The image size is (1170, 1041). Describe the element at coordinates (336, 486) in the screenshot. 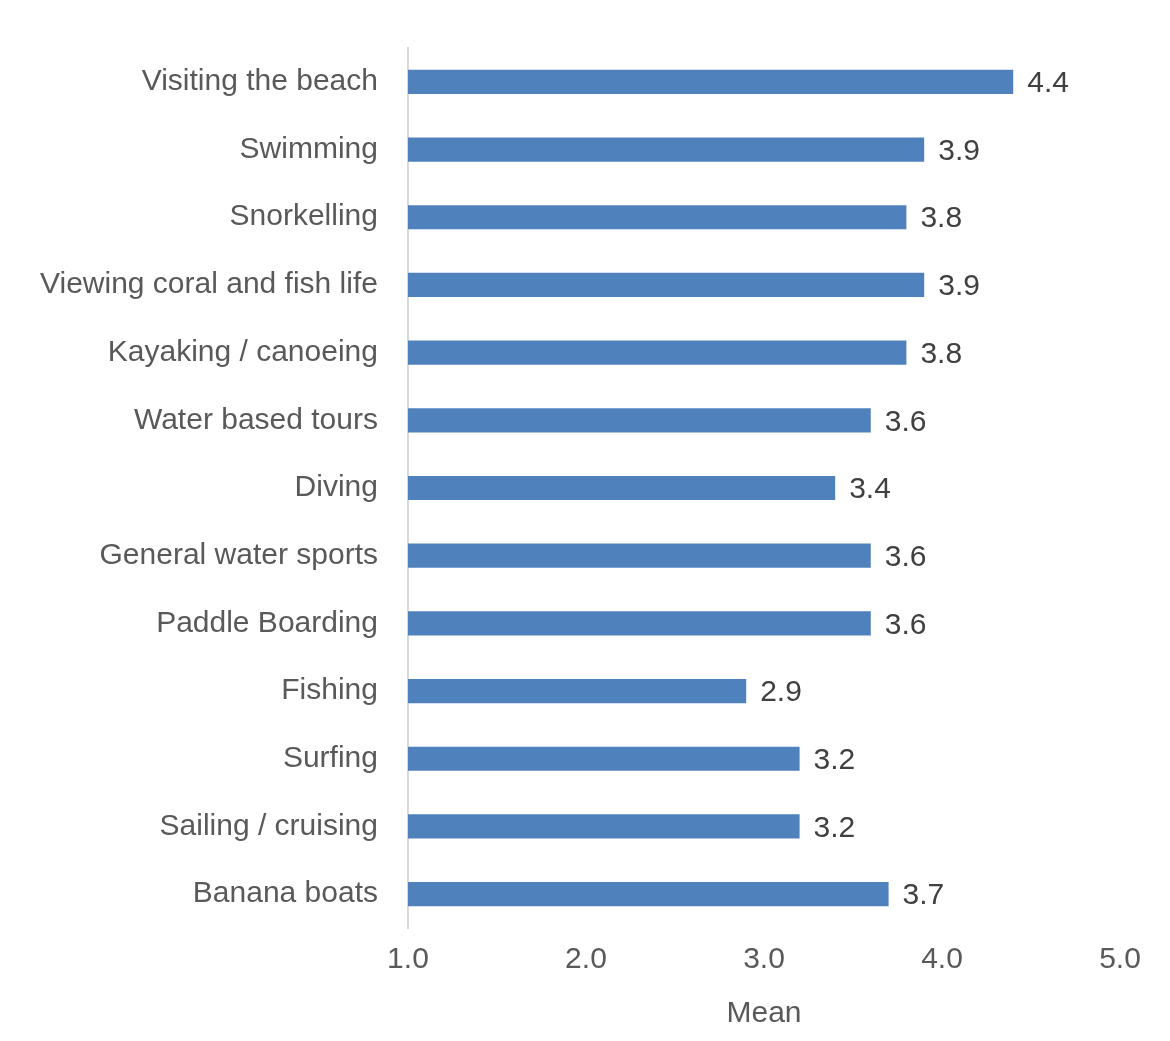

I see `y-tick-label: Diving` at that location.